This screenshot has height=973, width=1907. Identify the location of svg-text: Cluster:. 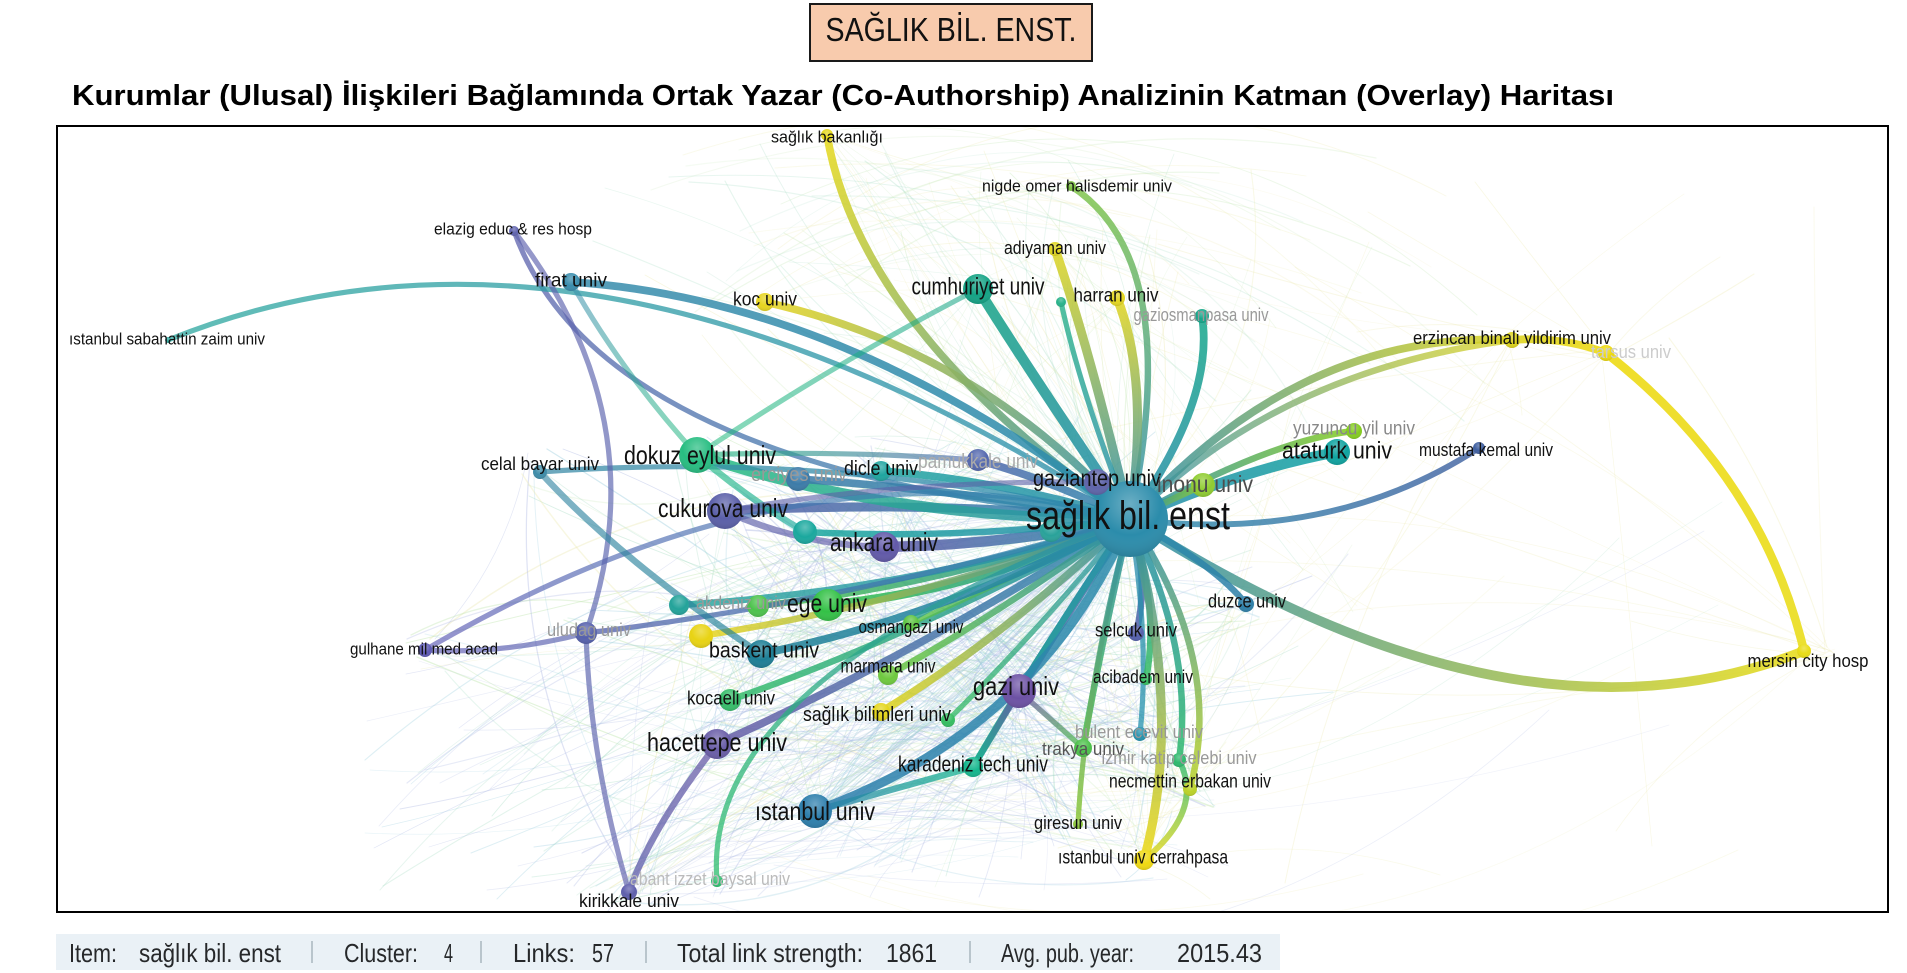
(381, 953).